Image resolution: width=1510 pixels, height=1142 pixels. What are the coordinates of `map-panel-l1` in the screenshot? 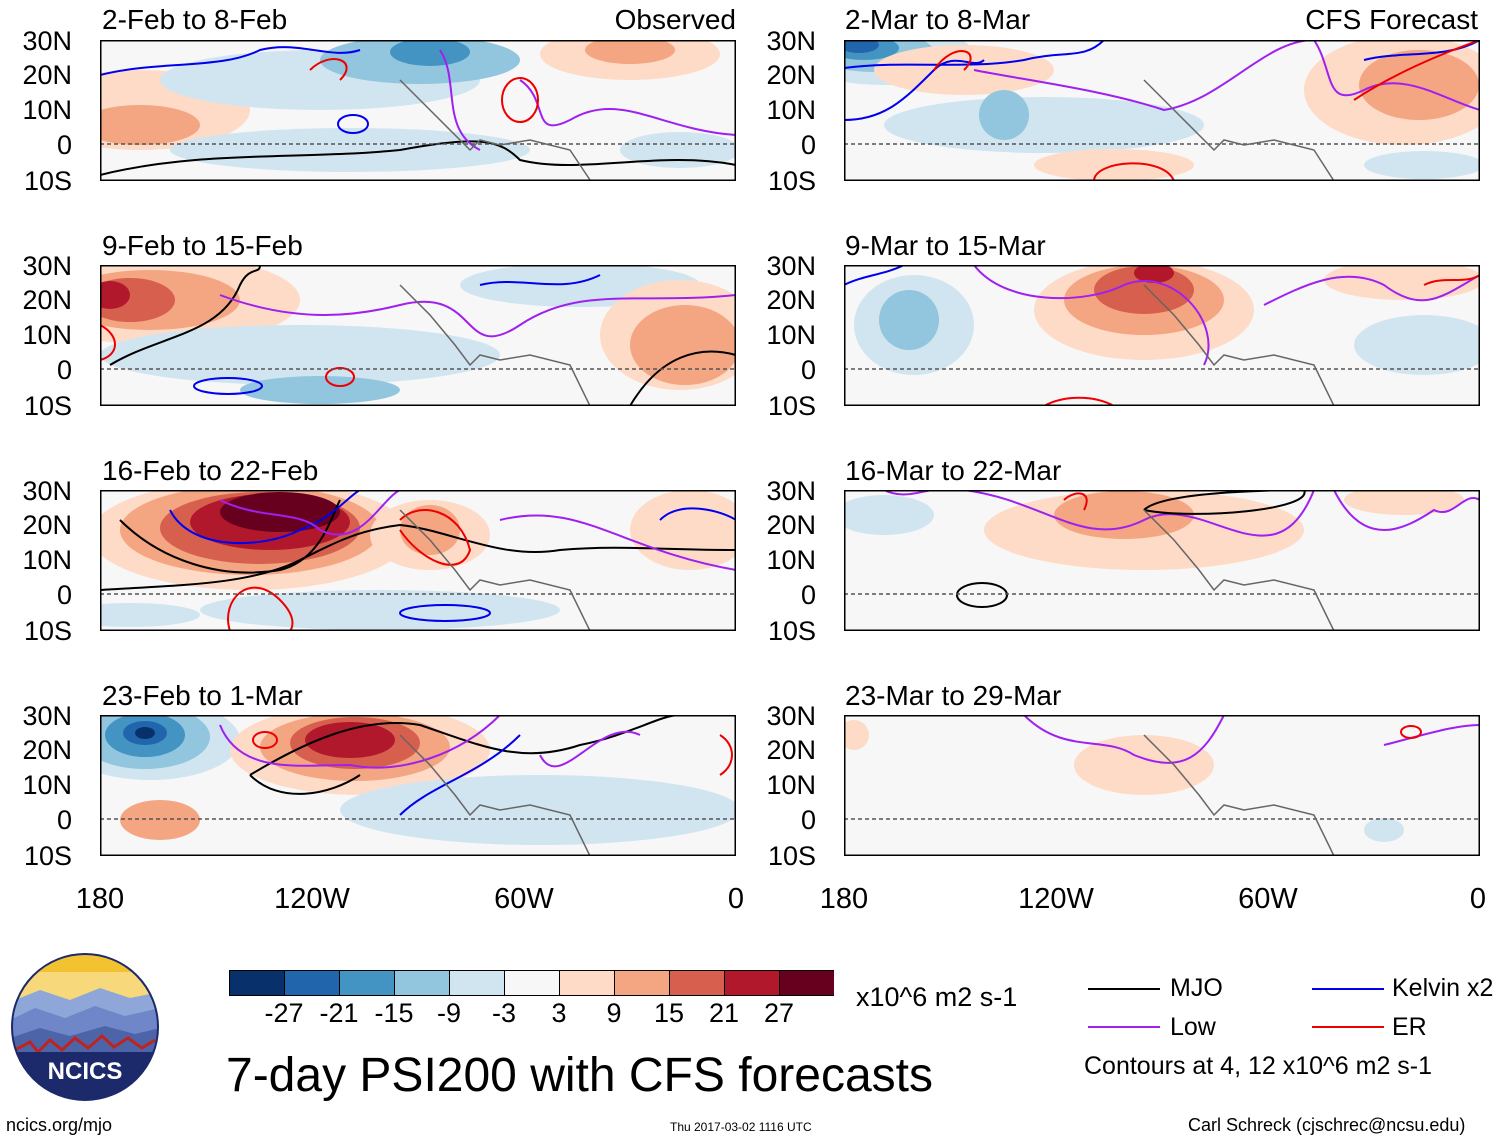 It's located at (418, 110).